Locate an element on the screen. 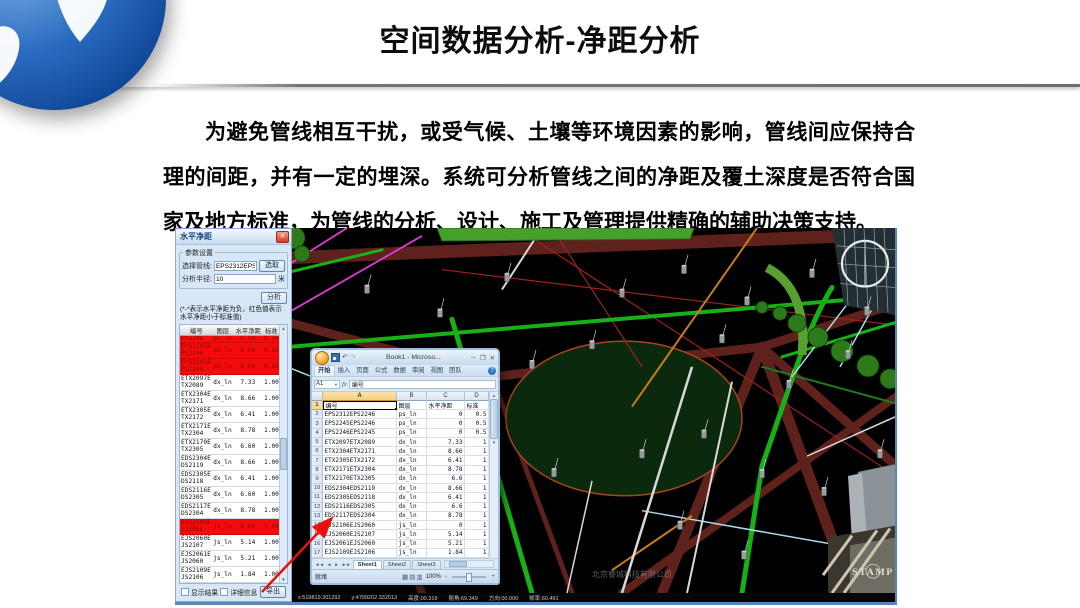 Image resolution: width=1080 pixels, height=608 pixels. scroll-up-icon: ▲ is located at coordinates (494, 395).